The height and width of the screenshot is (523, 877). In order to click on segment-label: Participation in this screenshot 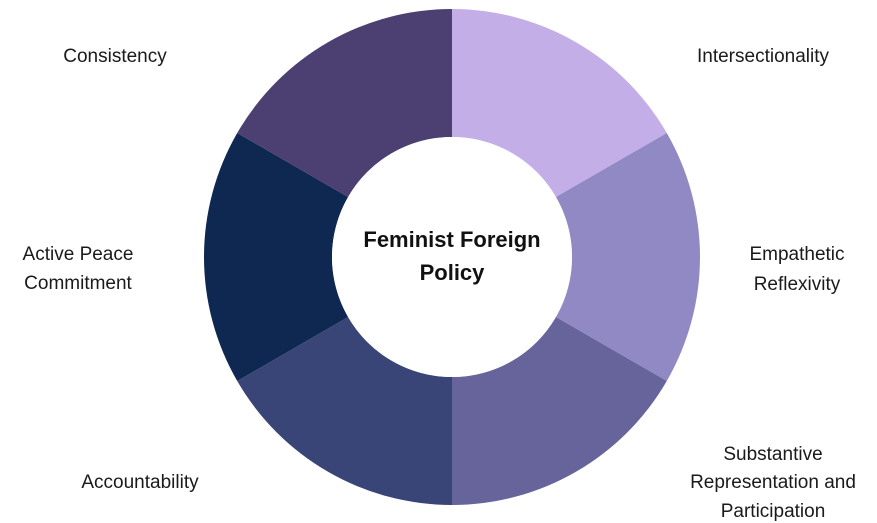, I will do `click(773, 511)`.